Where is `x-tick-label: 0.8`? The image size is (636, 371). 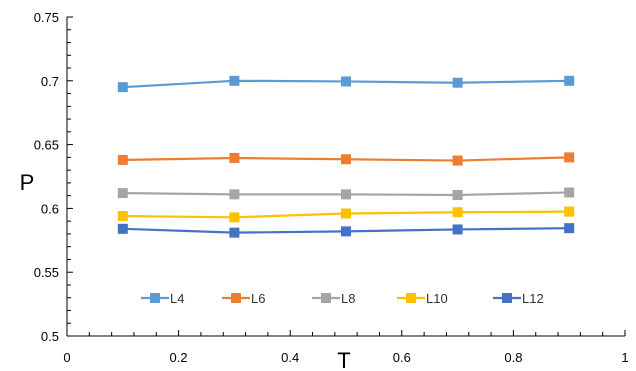
x-tick-label: 0.8 is located at coordinates (513, 357).